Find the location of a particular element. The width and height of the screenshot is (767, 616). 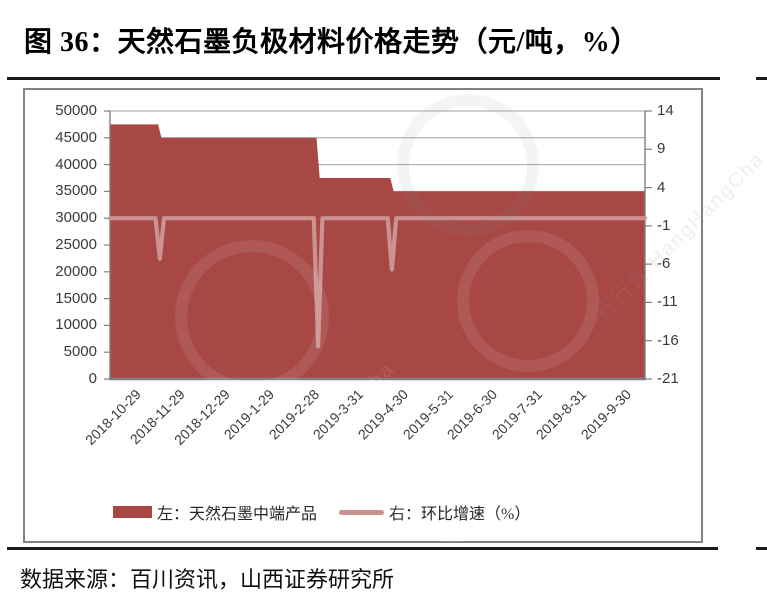

title-underline is located at coordinates (363, 78).